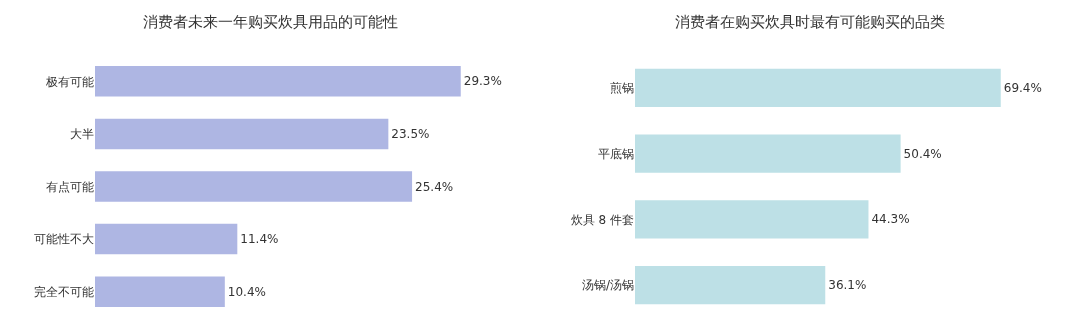 This screenshot has height=328, width=1080. Describe the element at coordinates (70, 186) in the screenshot. I see `y-tick-label: 有点可能` at that location.